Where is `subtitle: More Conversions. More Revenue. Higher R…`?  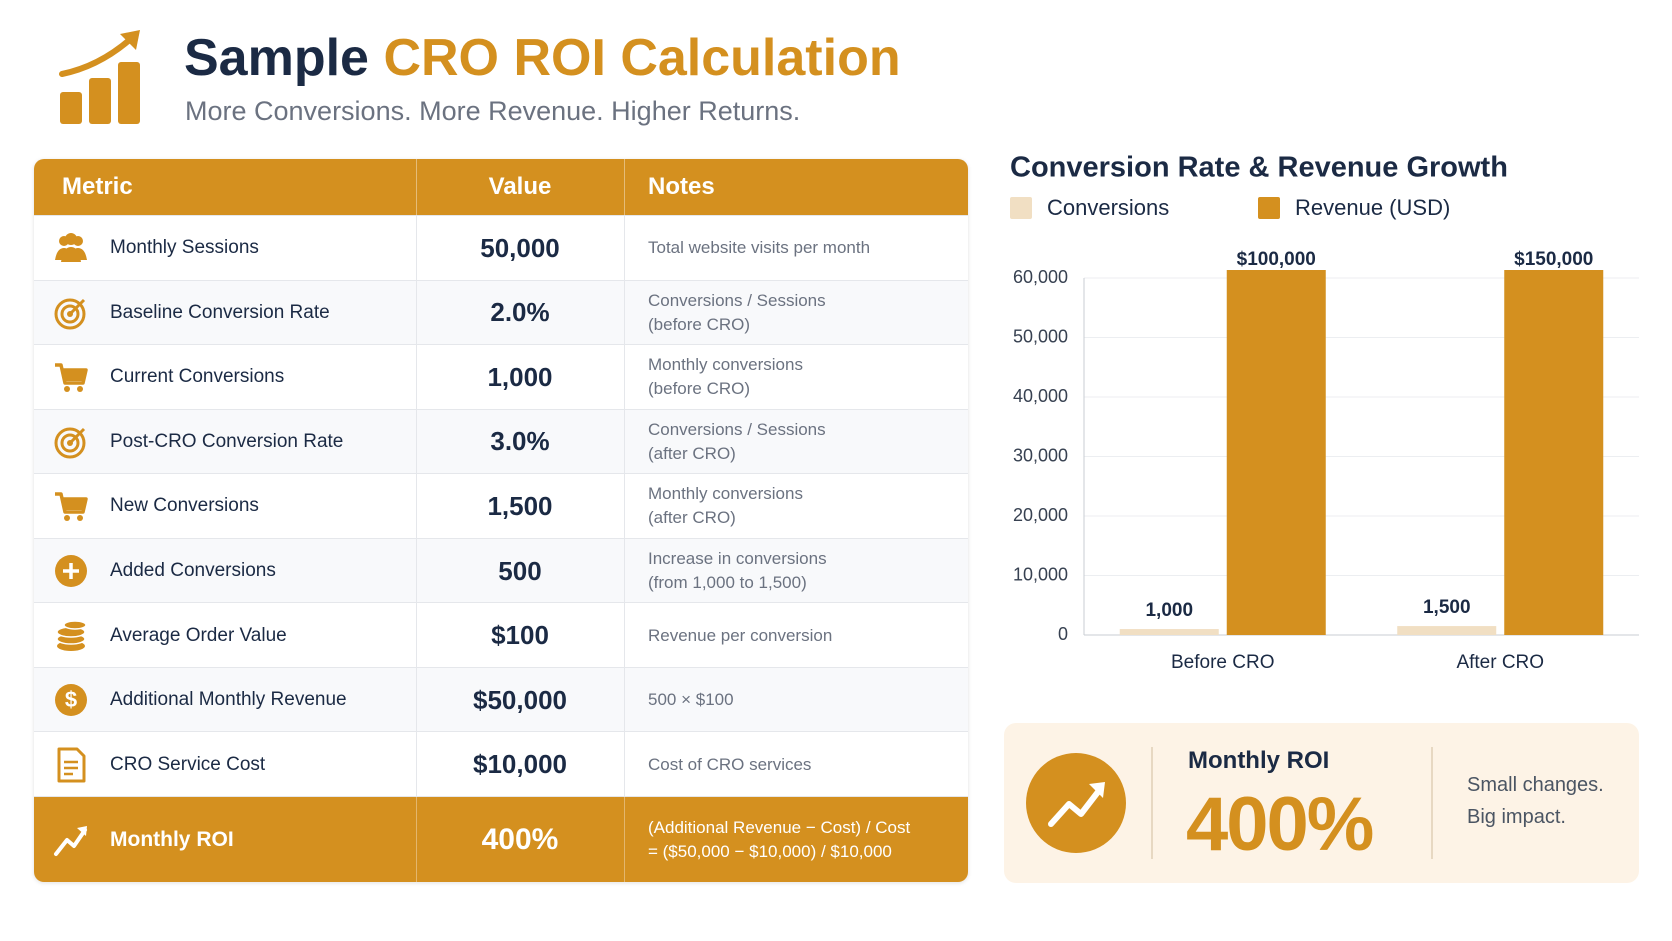 subtitle: More Conversions. More Revenue. Higher R… is located at coordinates (493, 111).